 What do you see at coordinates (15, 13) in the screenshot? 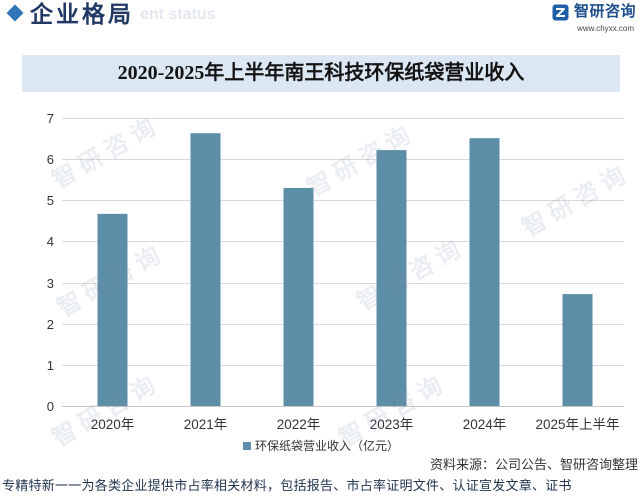
I see `diamond-icon` at bounding box center [15, 13].